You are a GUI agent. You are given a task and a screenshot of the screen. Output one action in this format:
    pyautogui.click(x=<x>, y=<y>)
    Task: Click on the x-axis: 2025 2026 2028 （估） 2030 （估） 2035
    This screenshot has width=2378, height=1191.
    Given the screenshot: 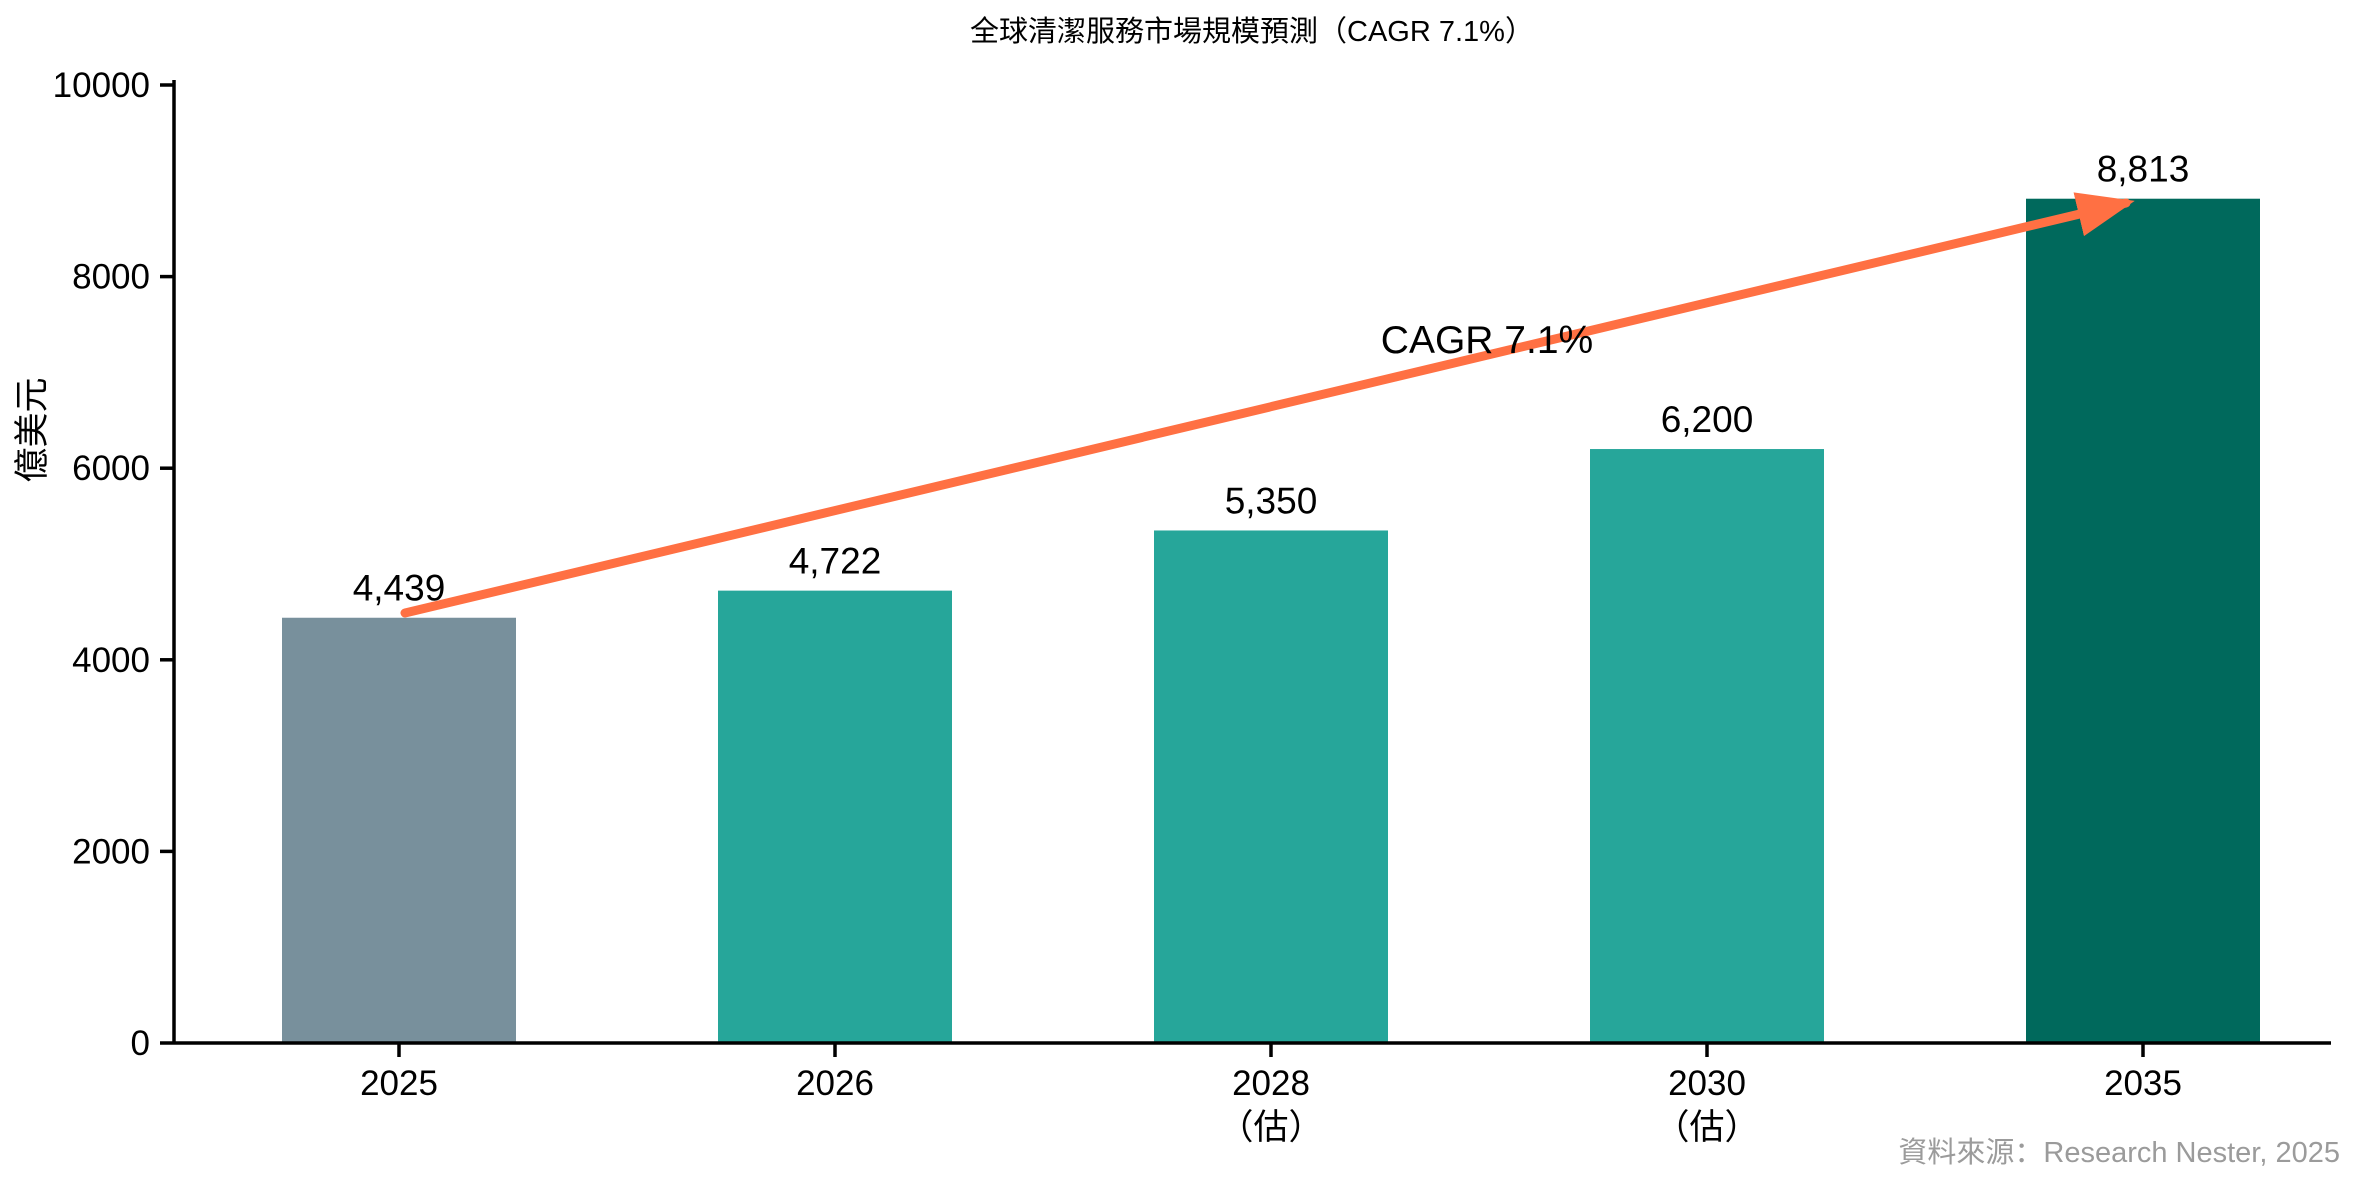 What is the action you would take?
    pyautogui.click(x=1271, y=1095)
    